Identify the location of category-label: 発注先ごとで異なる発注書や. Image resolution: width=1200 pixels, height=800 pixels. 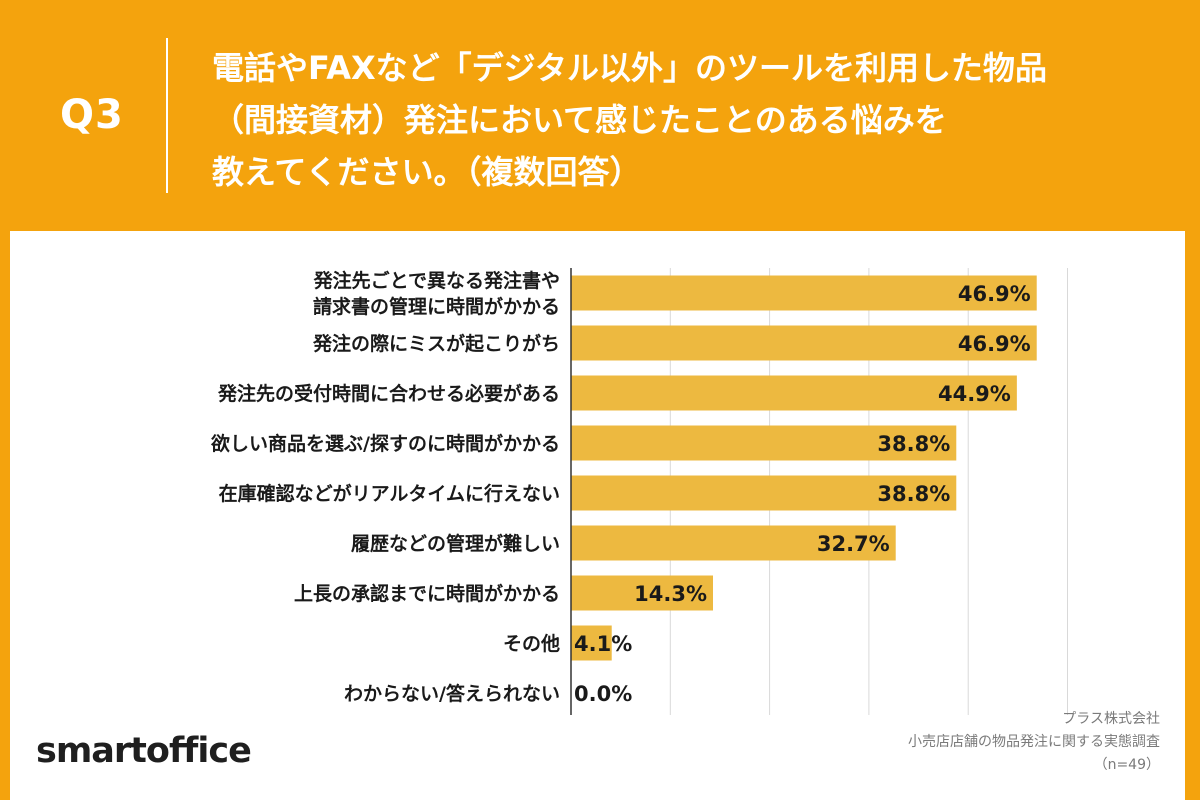
(436, 280).